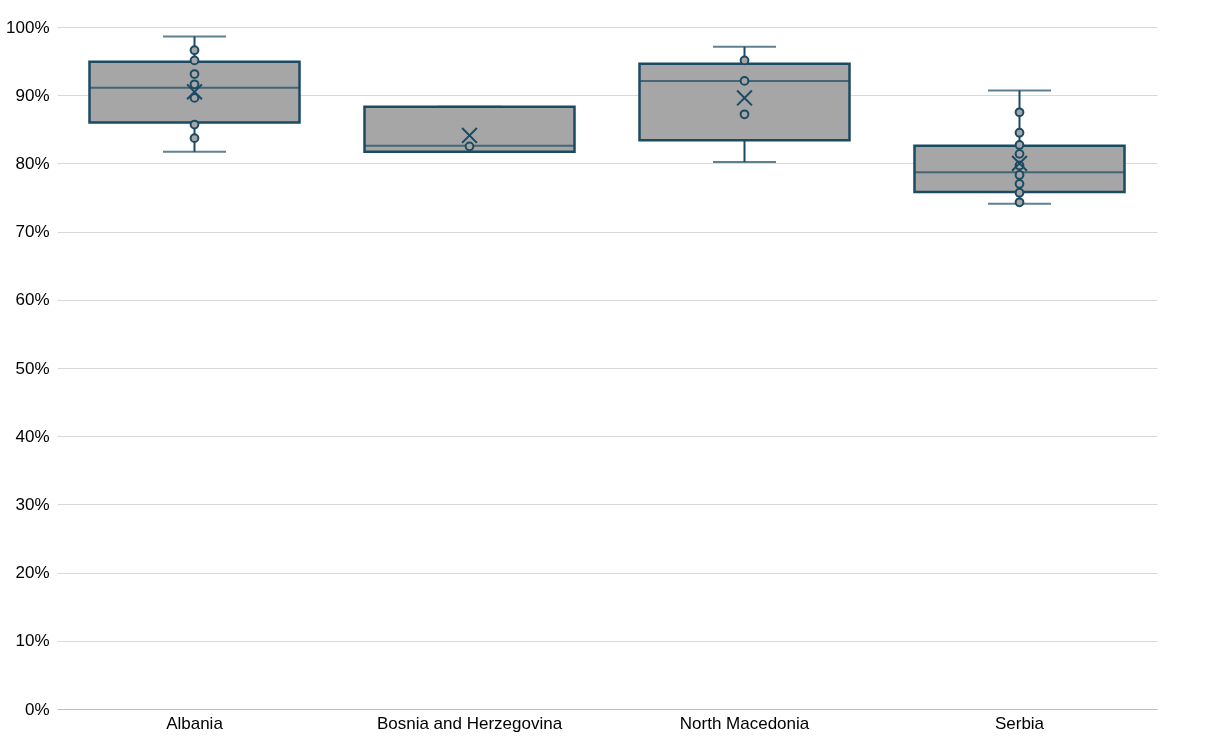  Describe the element at coordinates (28, 27) in the screenshot. I see `y-tick-label: 100%` at that location.